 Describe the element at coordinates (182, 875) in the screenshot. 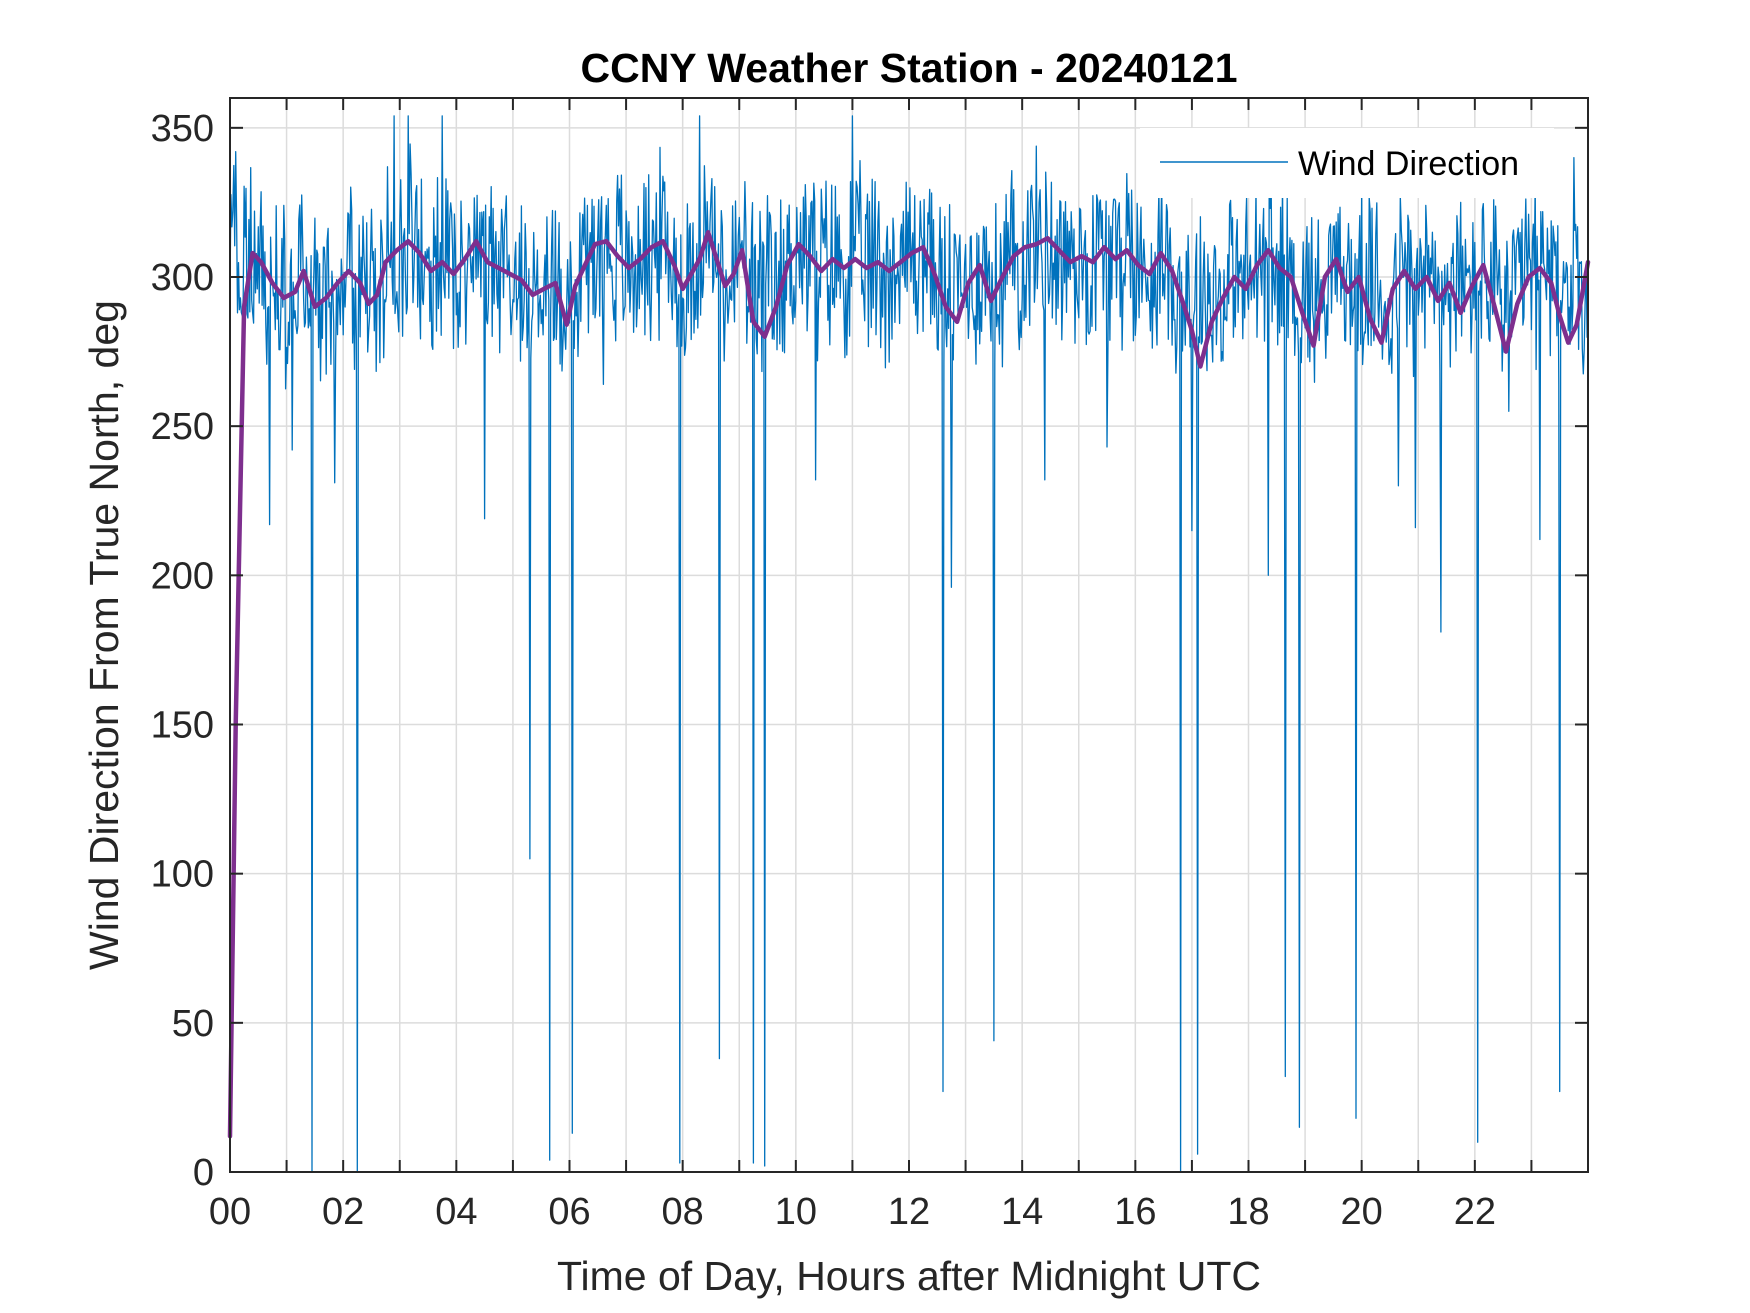

I see `y-tick-label: 100` at that location.